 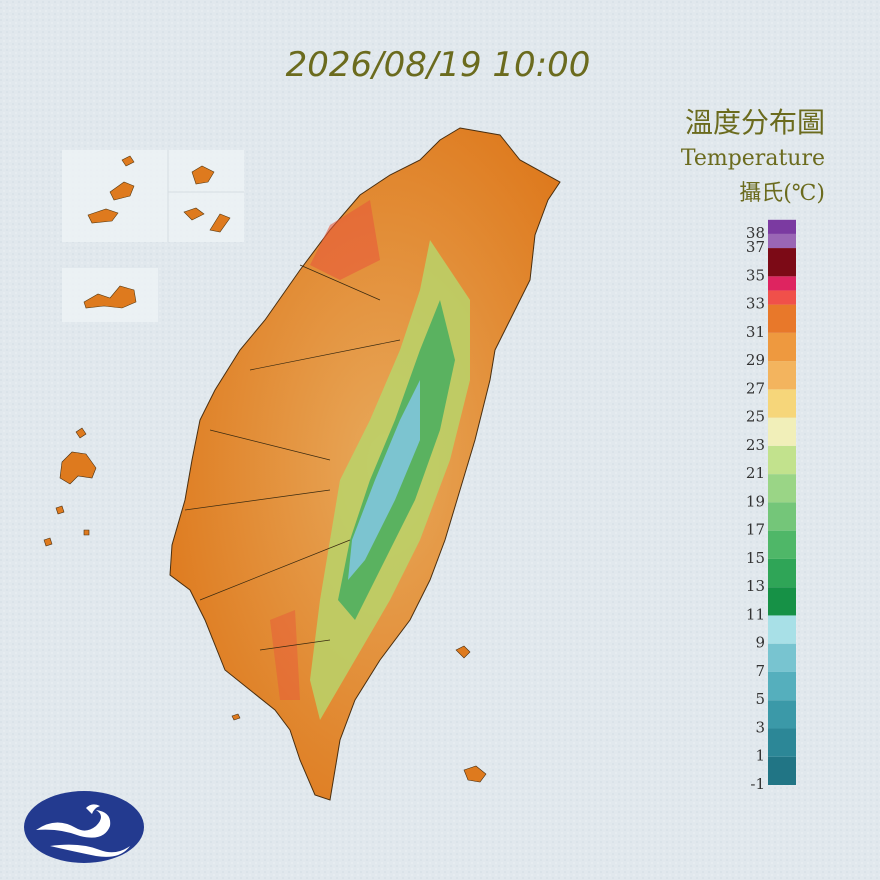 What do you see at coordinates (755, 558) in the screenshot?
I see `scale-label: 15` at bounding box center [755, 558].